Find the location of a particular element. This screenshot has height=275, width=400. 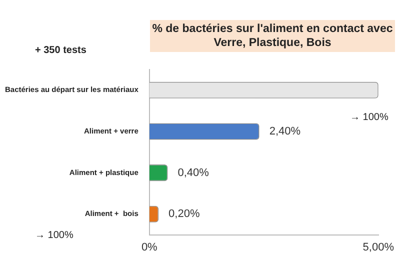

text: → 100% is located at coordinates (54, 235).